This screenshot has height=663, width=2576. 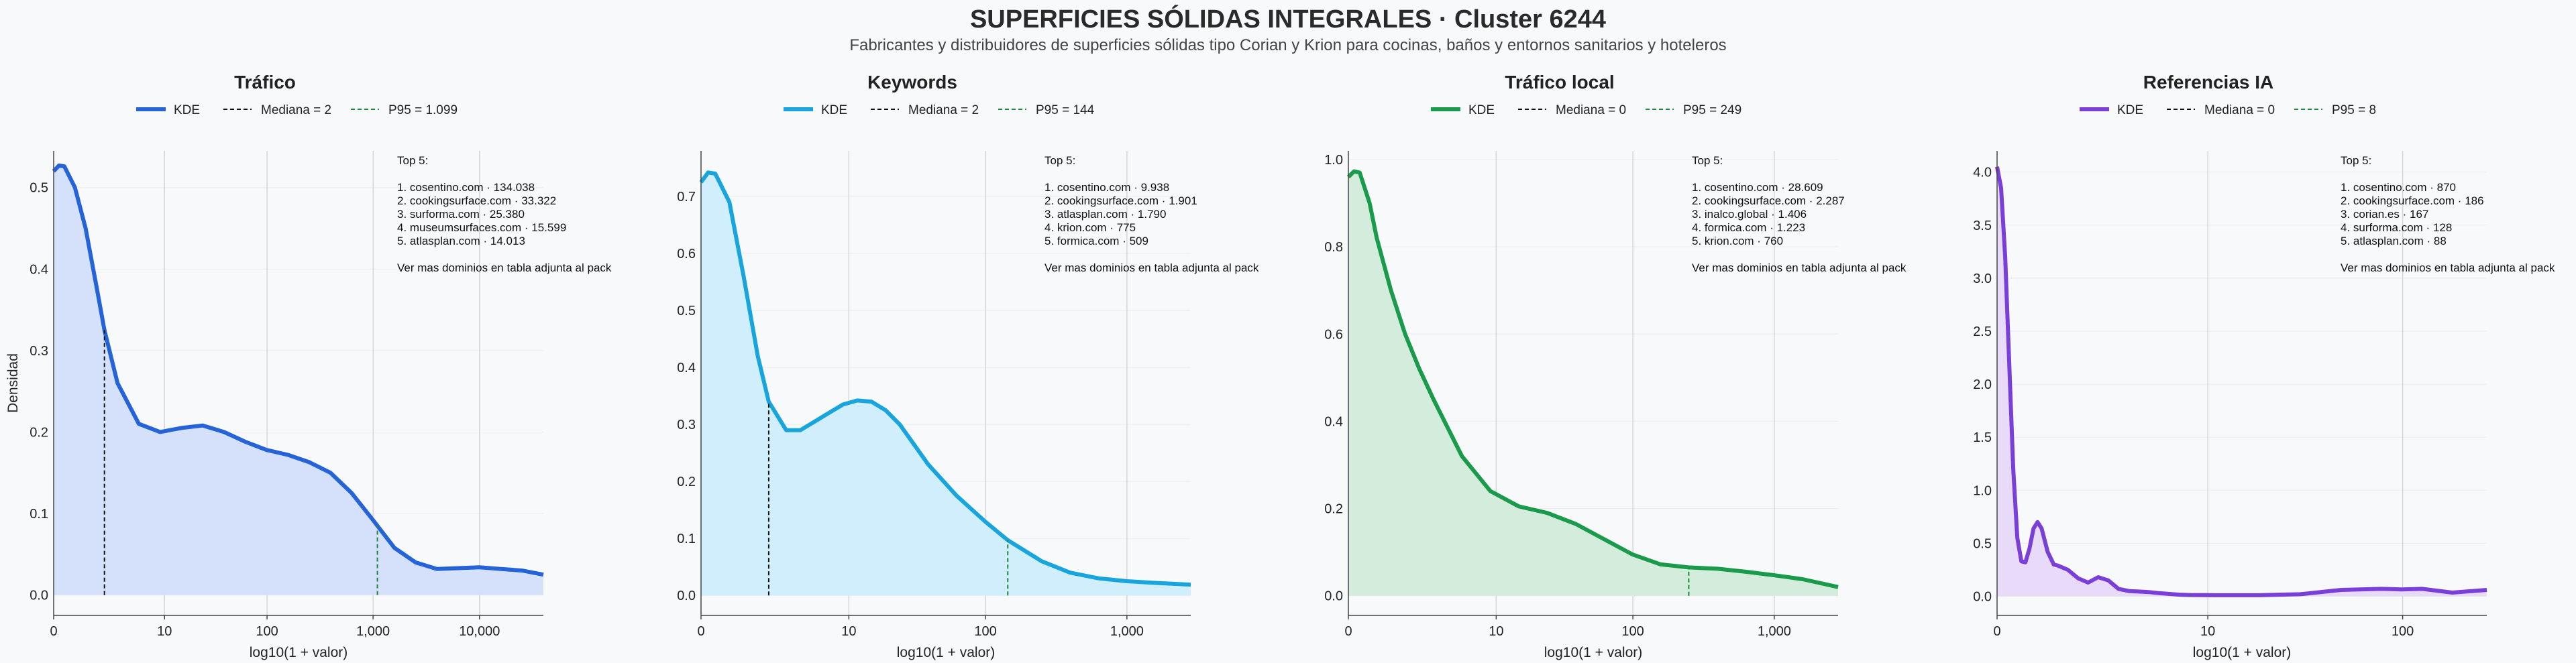 I want to click on top5-item: 4. krion.com · 775, so click(x=1090, y=227).